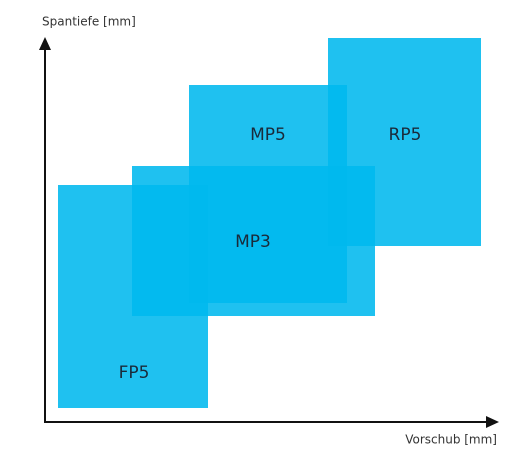 Image resolution: width=515 pixels, height=460 pixels. I want to click on y-axis-label: Spantiefe [mm], so click(89, 22).